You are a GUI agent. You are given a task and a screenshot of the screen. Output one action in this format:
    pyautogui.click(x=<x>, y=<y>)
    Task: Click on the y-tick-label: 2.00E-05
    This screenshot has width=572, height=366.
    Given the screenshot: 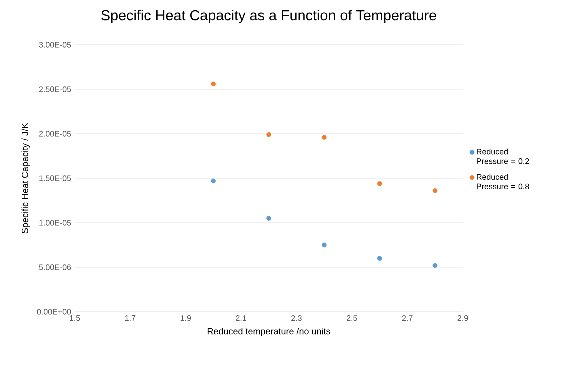 What is the action you would take?
    pyautogui.click(x=55, y=134)
    